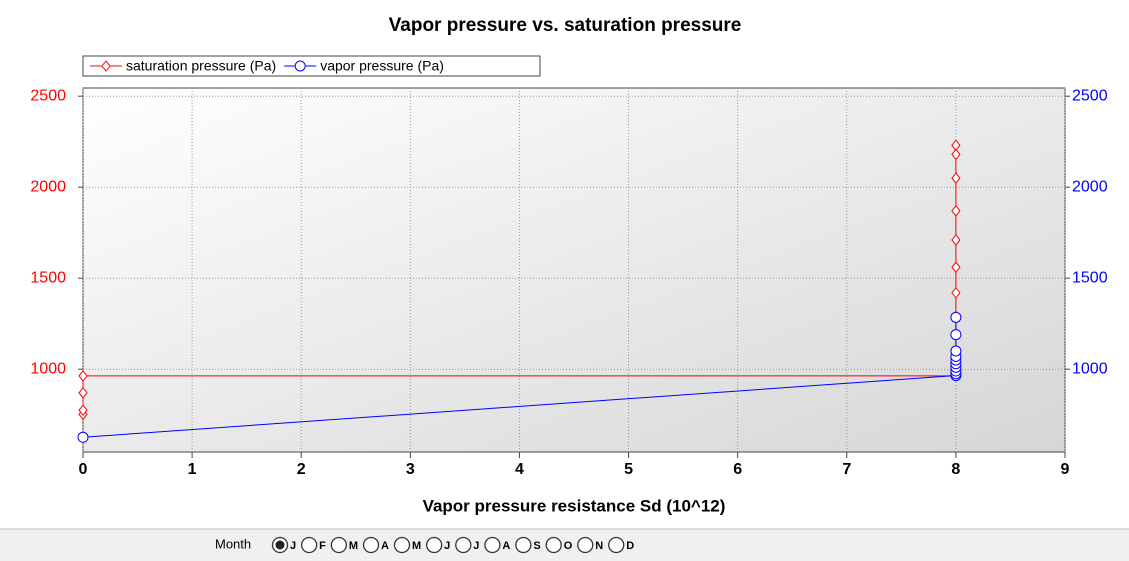 Image resolution: width=1129 pixels, height=561 pixels. I want to click on toolbar, so click(564, 545).